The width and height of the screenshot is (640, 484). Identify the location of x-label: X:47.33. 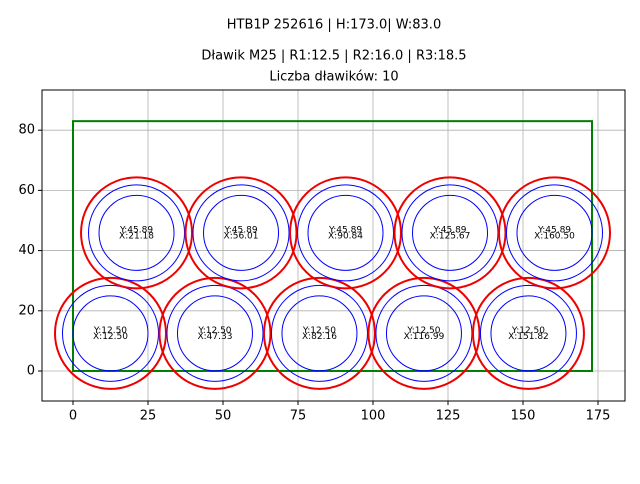
(214, 337).